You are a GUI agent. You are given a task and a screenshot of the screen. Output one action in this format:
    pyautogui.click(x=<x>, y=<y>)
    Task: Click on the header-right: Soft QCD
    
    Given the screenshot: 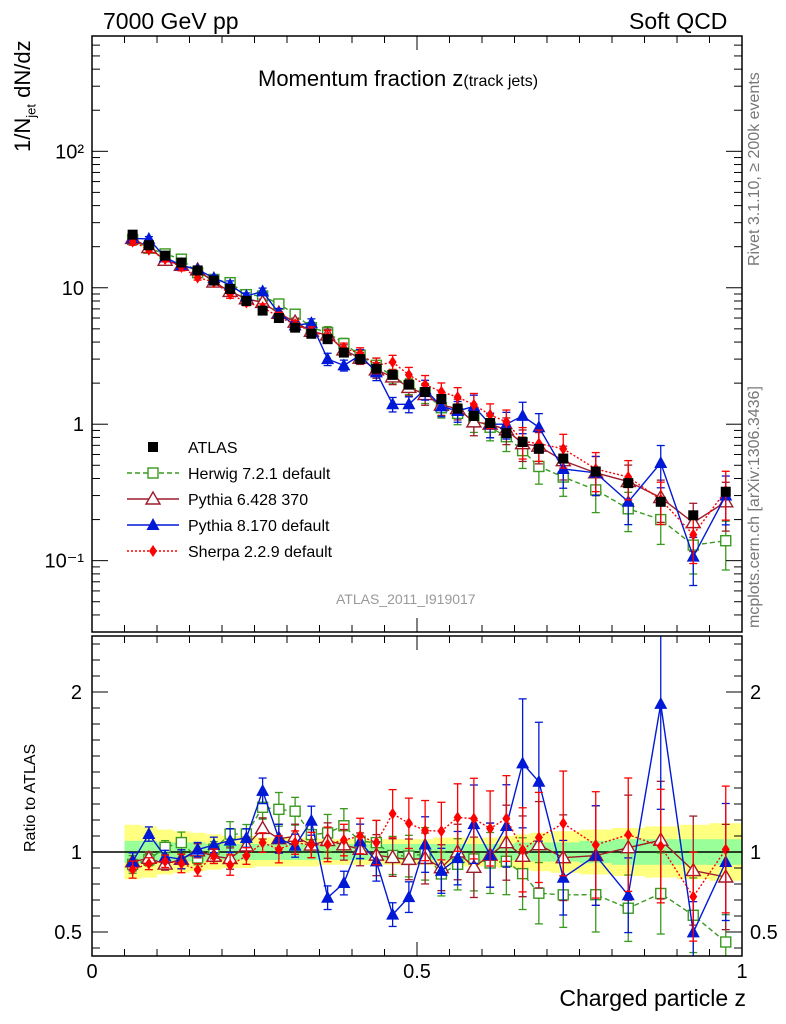 What is the action you would take?
    pyautogui.click(x=678, y=21)
    